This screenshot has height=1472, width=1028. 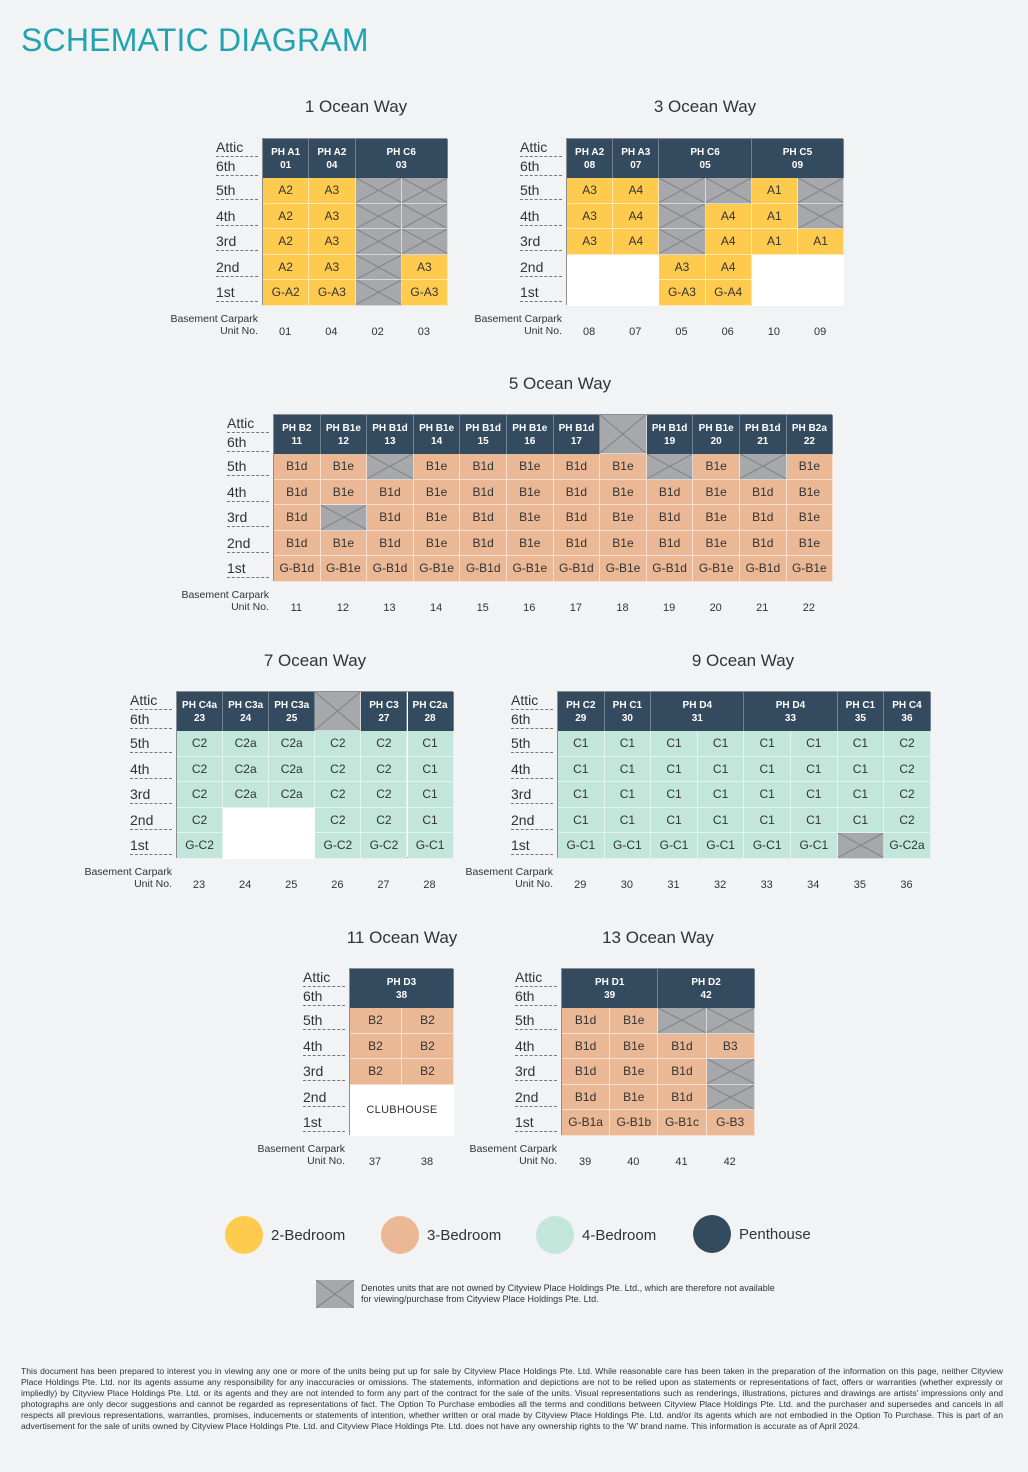 I want to click on unit-cell: G-B1a, so click(x=586, y=1123).